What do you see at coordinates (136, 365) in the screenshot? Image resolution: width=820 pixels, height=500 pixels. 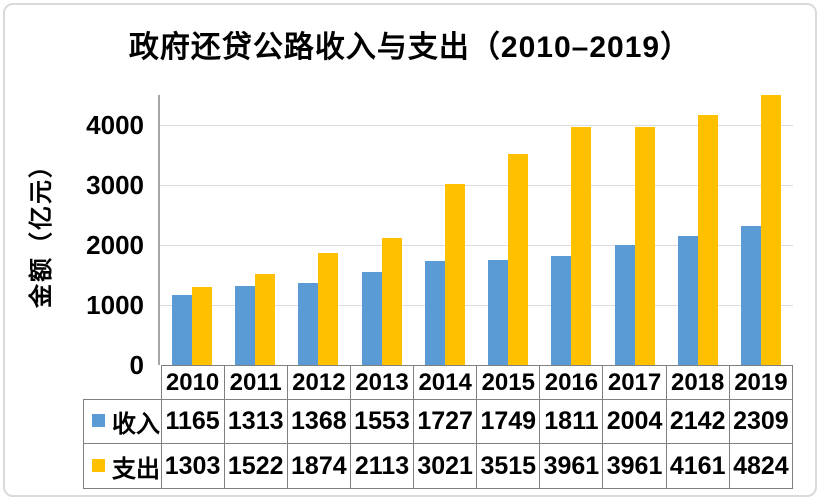 I see `y-tick-label-0: 0` at bounding box center [136, 365].